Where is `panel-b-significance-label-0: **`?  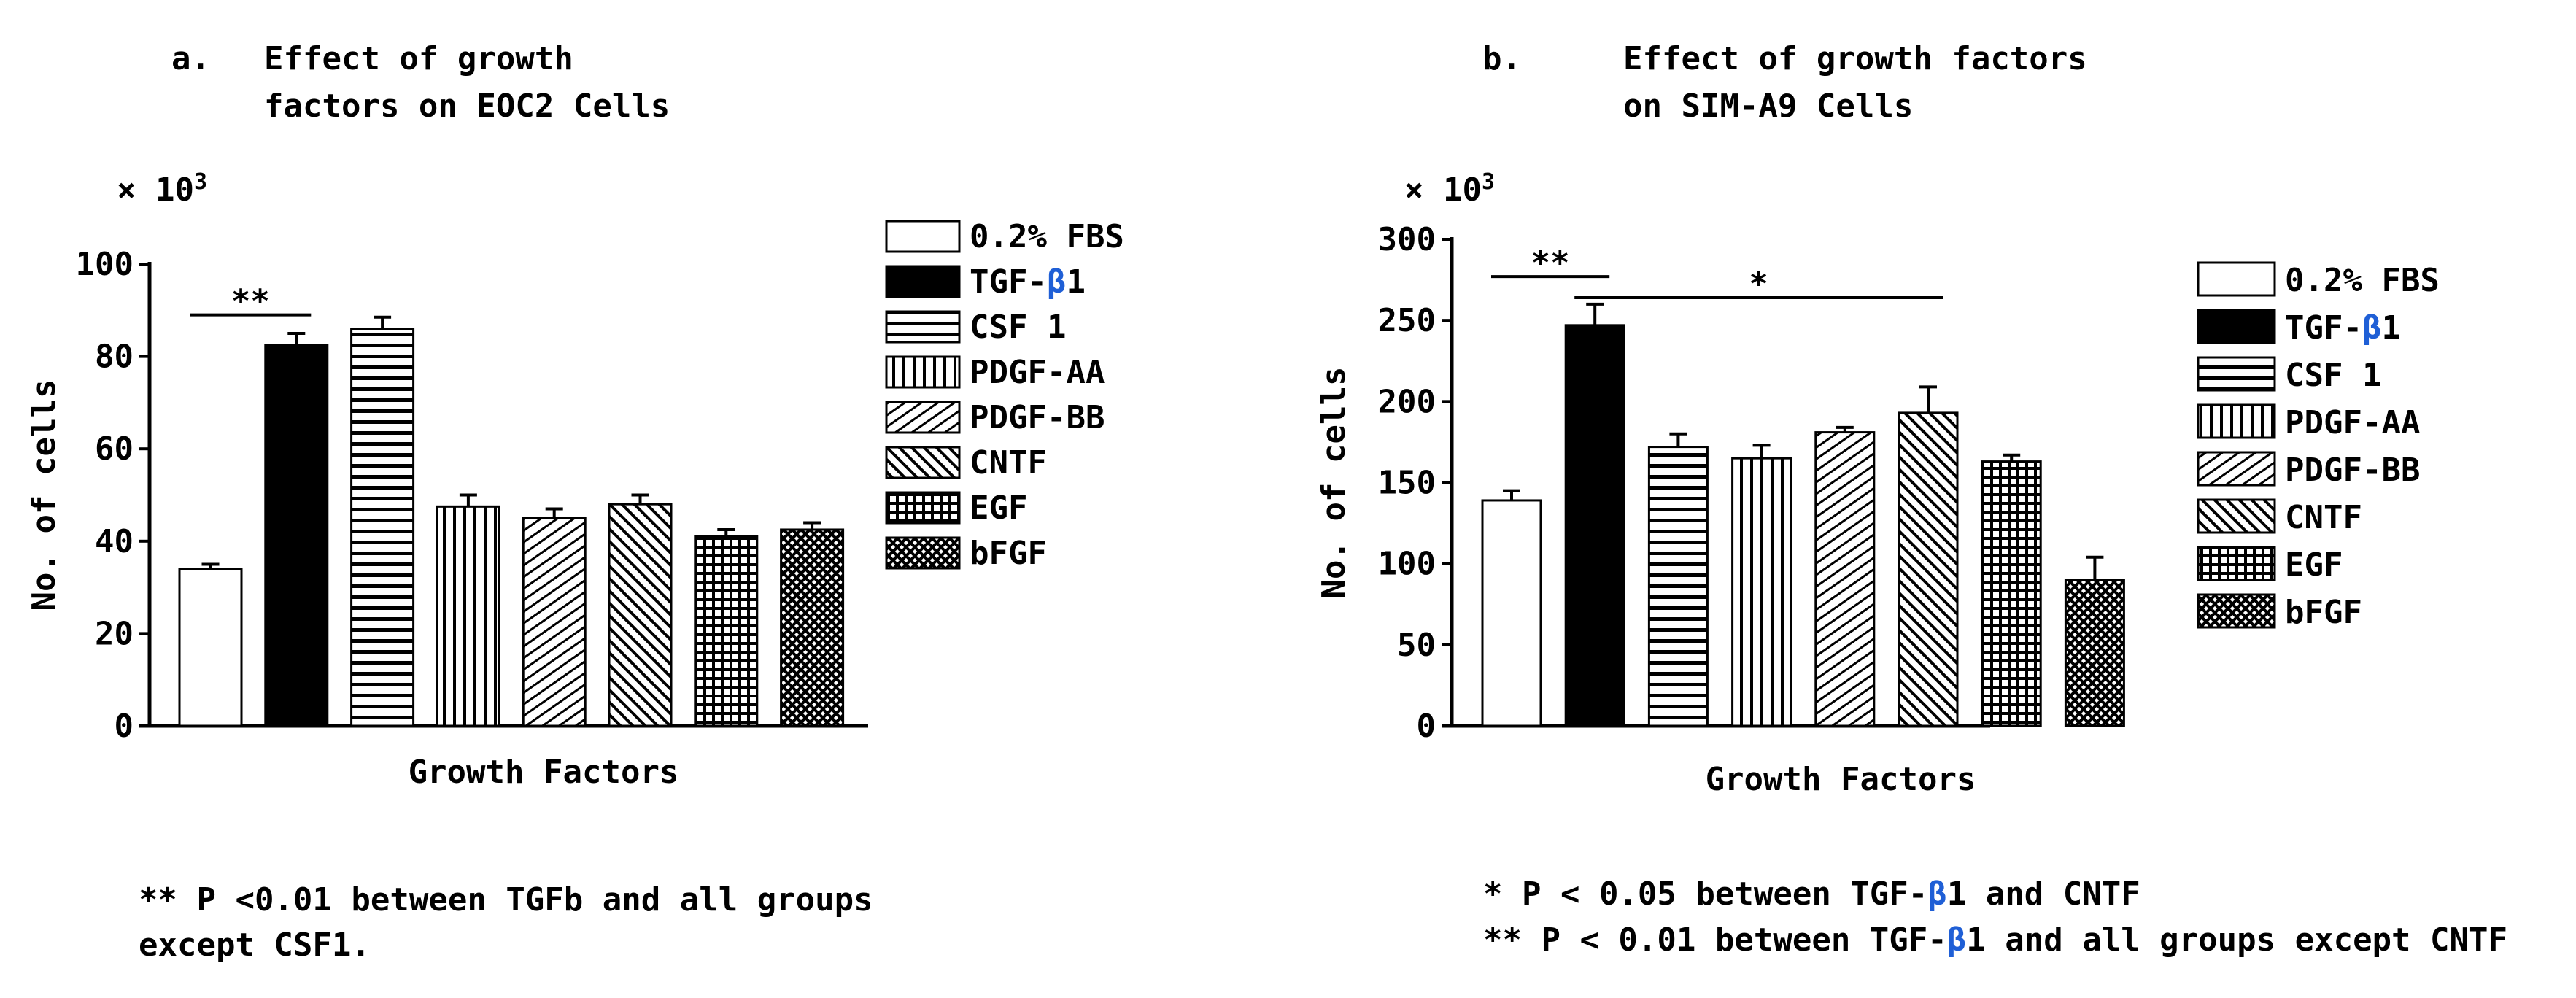 panel-b-significance-label-0: ** is located at coordinates (1550, 263).